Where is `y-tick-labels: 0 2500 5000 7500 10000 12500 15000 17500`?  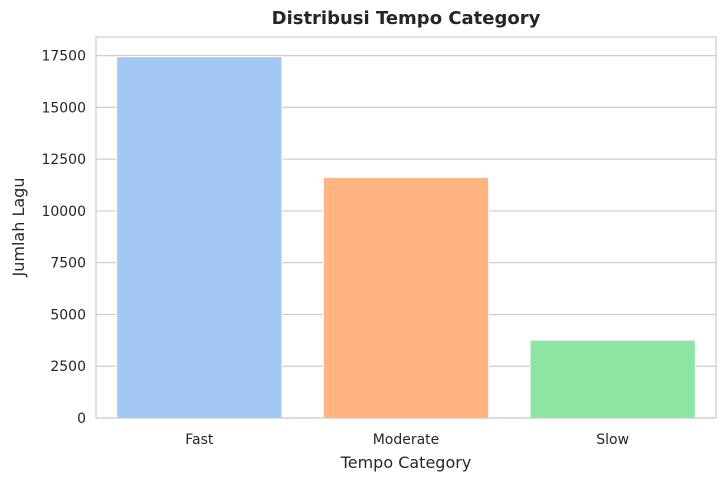 y-tick-labels: 0 2500 5000 7500 10000 12500 15000 17500 is located at coordinates (63, 238).